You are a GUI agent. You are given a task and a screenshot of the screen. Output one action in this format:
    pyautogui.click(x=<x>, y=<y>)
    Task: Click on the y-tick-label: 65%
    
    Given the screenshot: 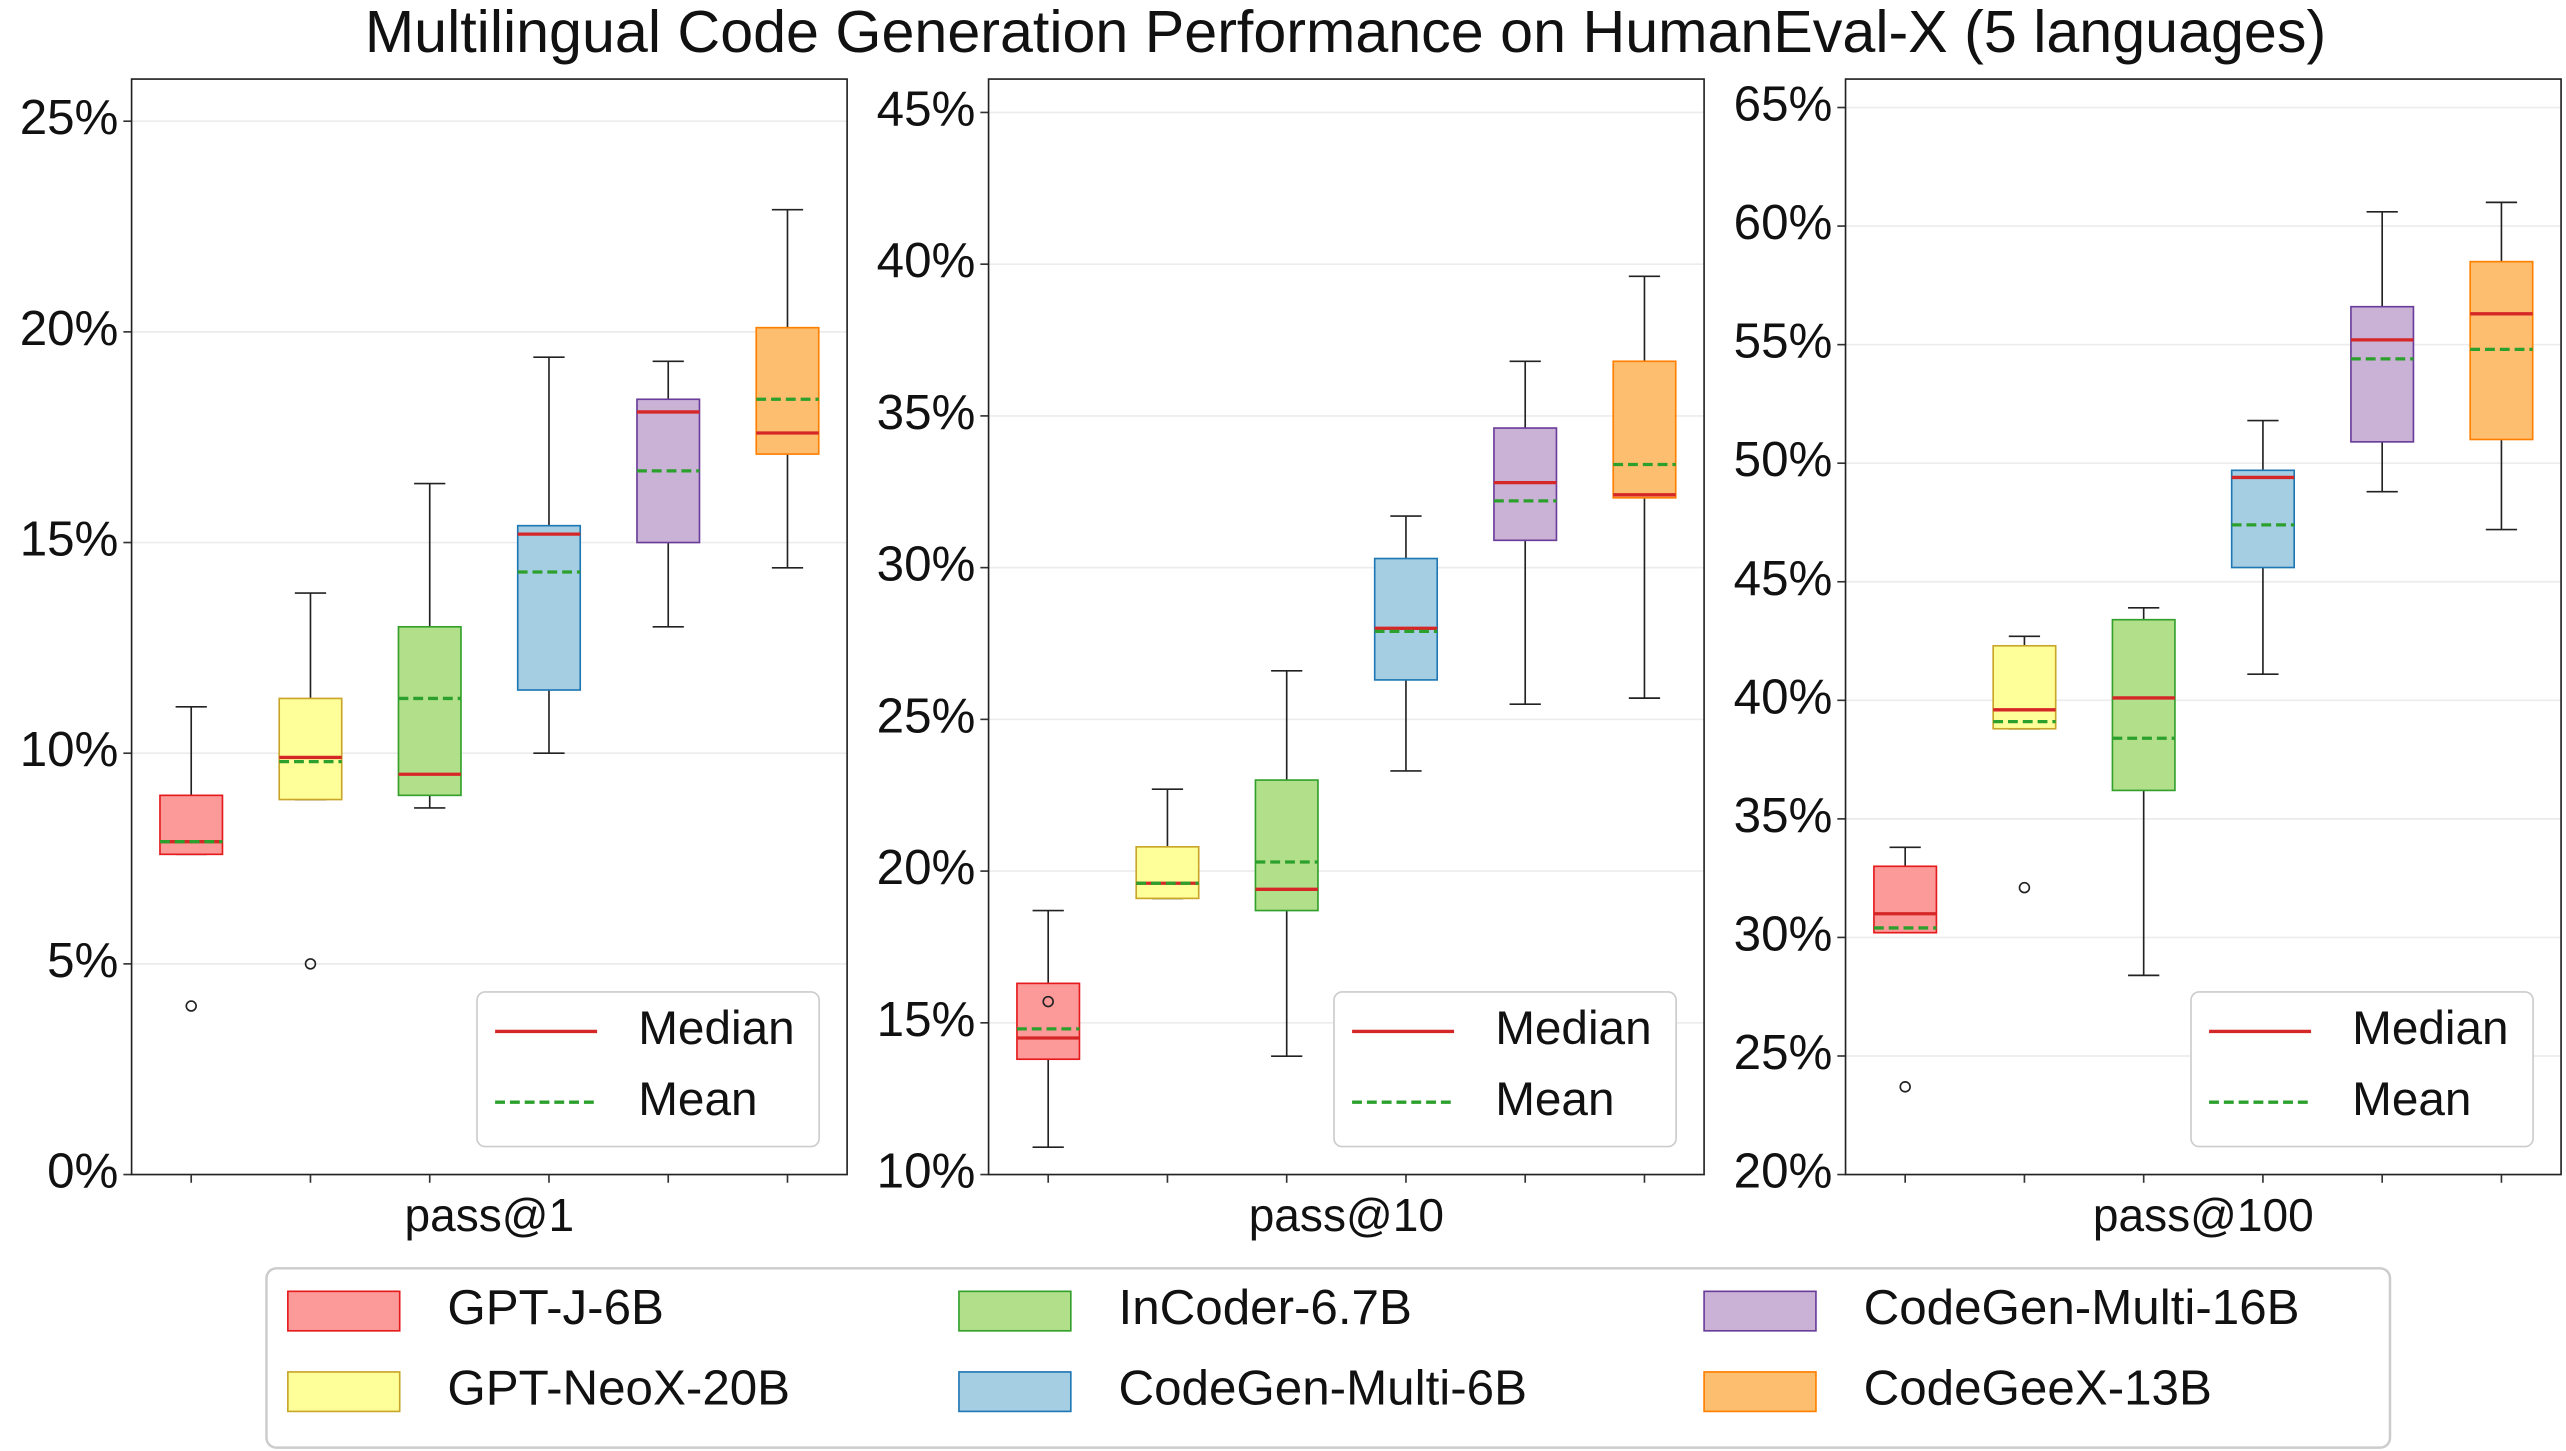 What is the action you would take?
    pyautogui.click(x=1783, y=104)
    